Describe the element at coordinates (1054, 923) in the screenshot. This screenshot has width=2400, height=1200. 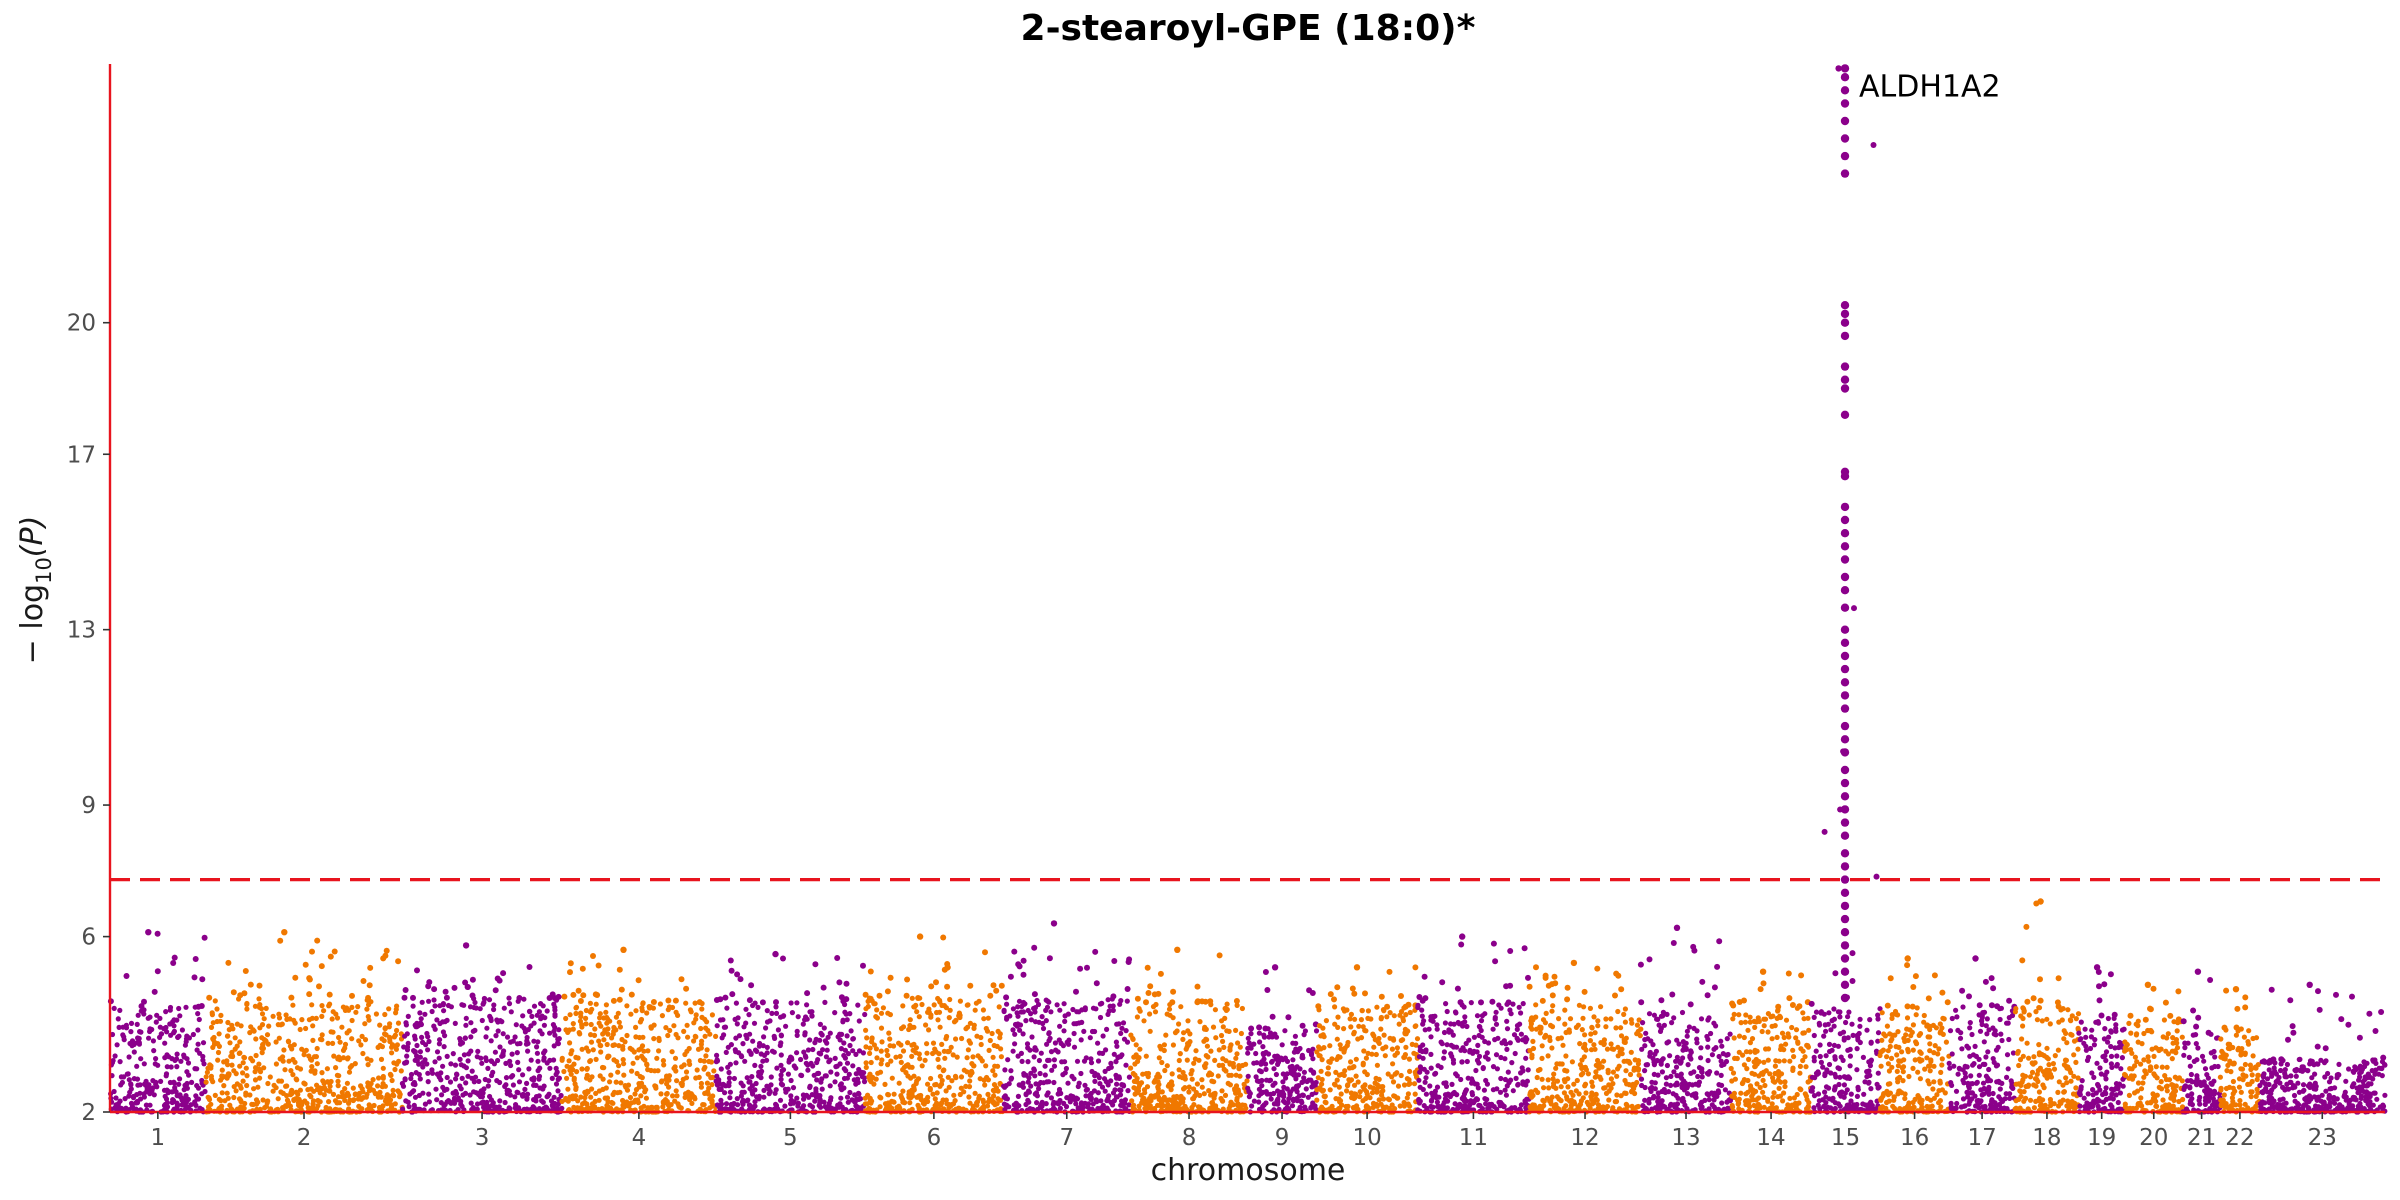
I see `chromosome-peak-point` at that location.